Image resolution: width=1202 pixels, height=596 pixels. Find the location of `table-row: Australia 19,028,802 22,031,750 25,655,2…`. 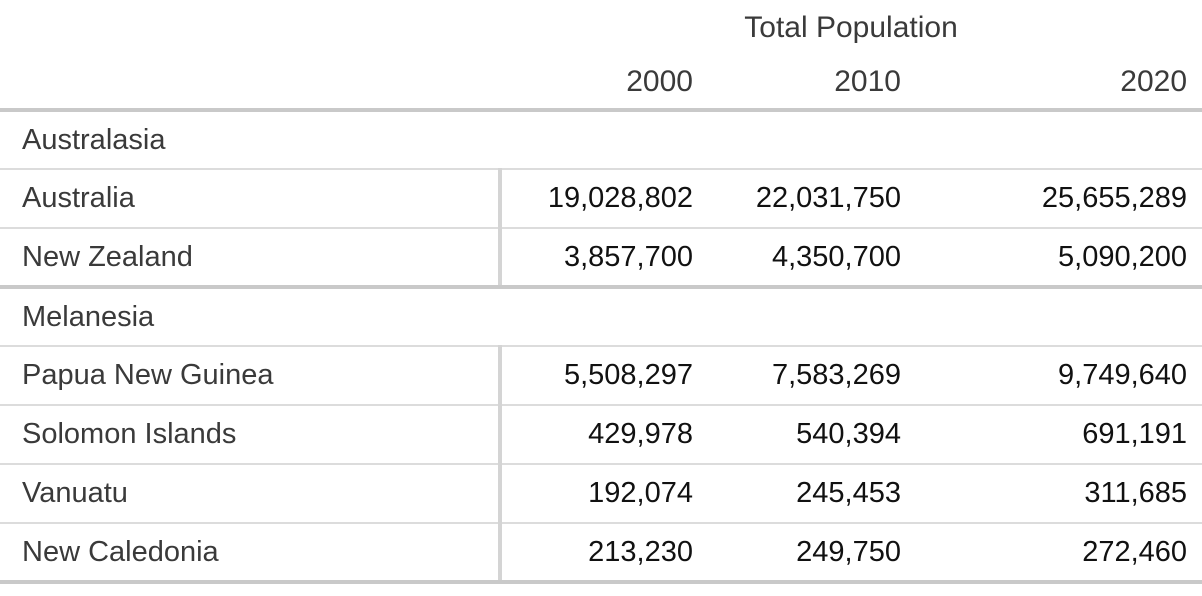

table-row: Australia 19,028,802 22,031,750 25,655,2… is located at coordinates (601, 199).